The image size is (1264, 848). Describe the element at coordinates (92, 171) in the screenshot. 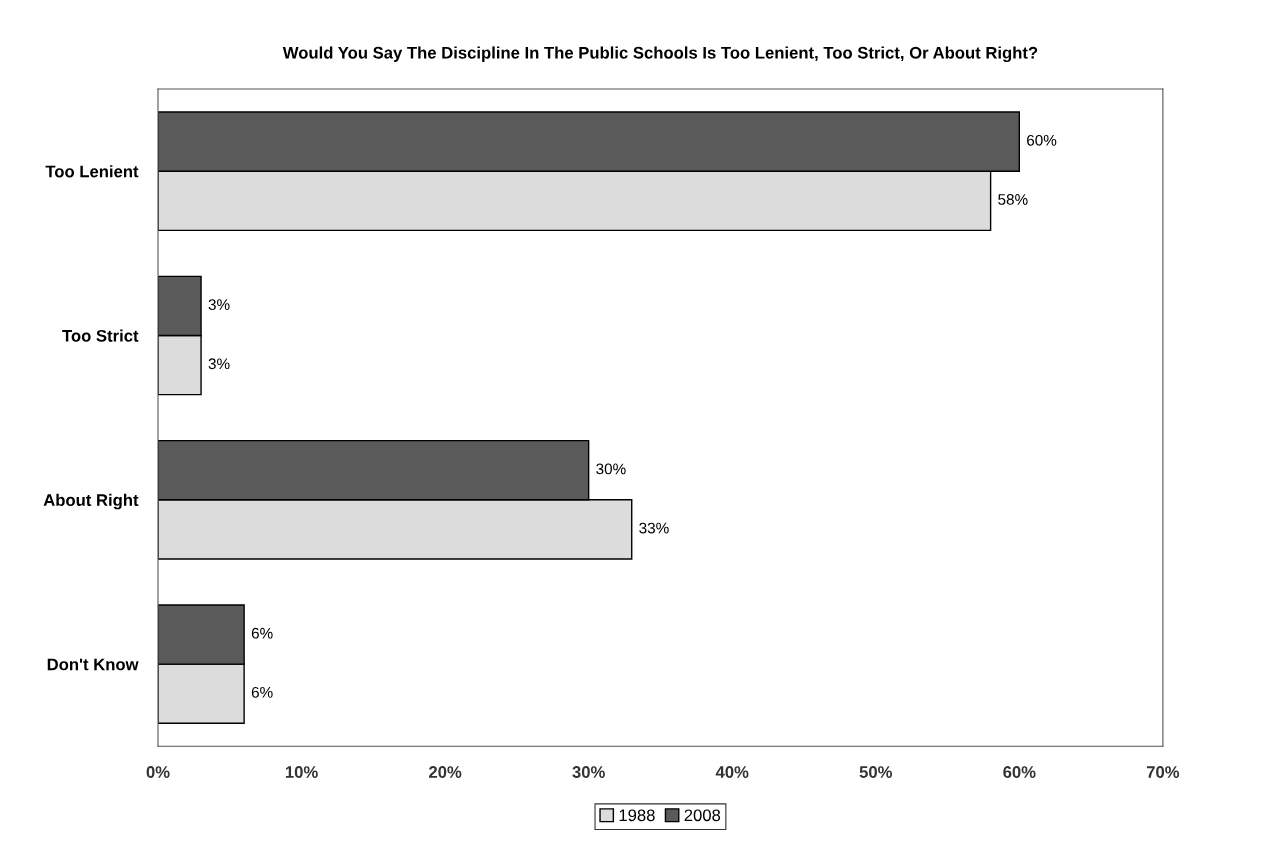

I see `y-tick-label: Too Lenient` at that location.